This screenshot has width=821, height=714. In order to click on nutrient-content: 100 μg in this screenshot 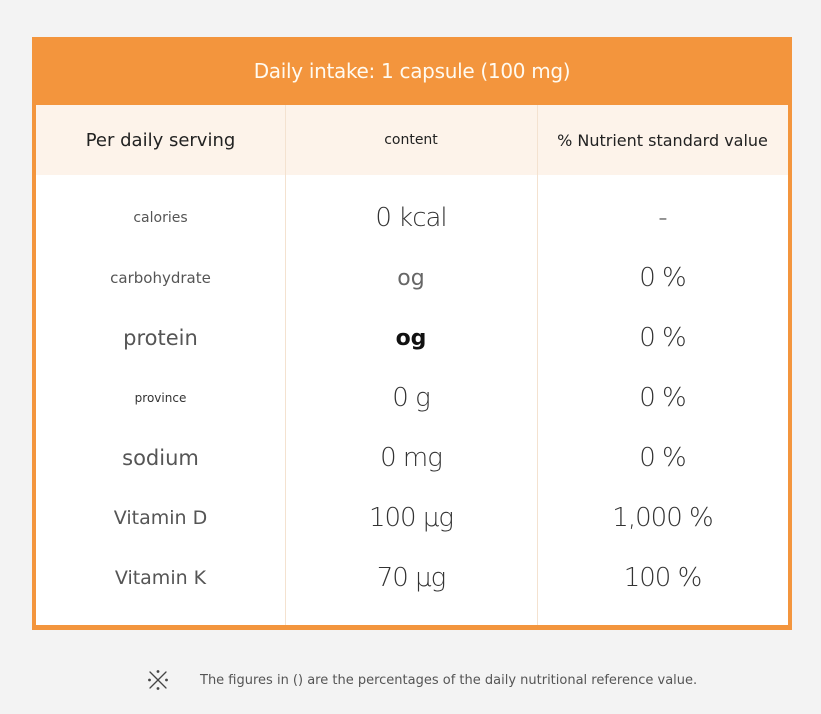, I will do `click(411, 518)`.